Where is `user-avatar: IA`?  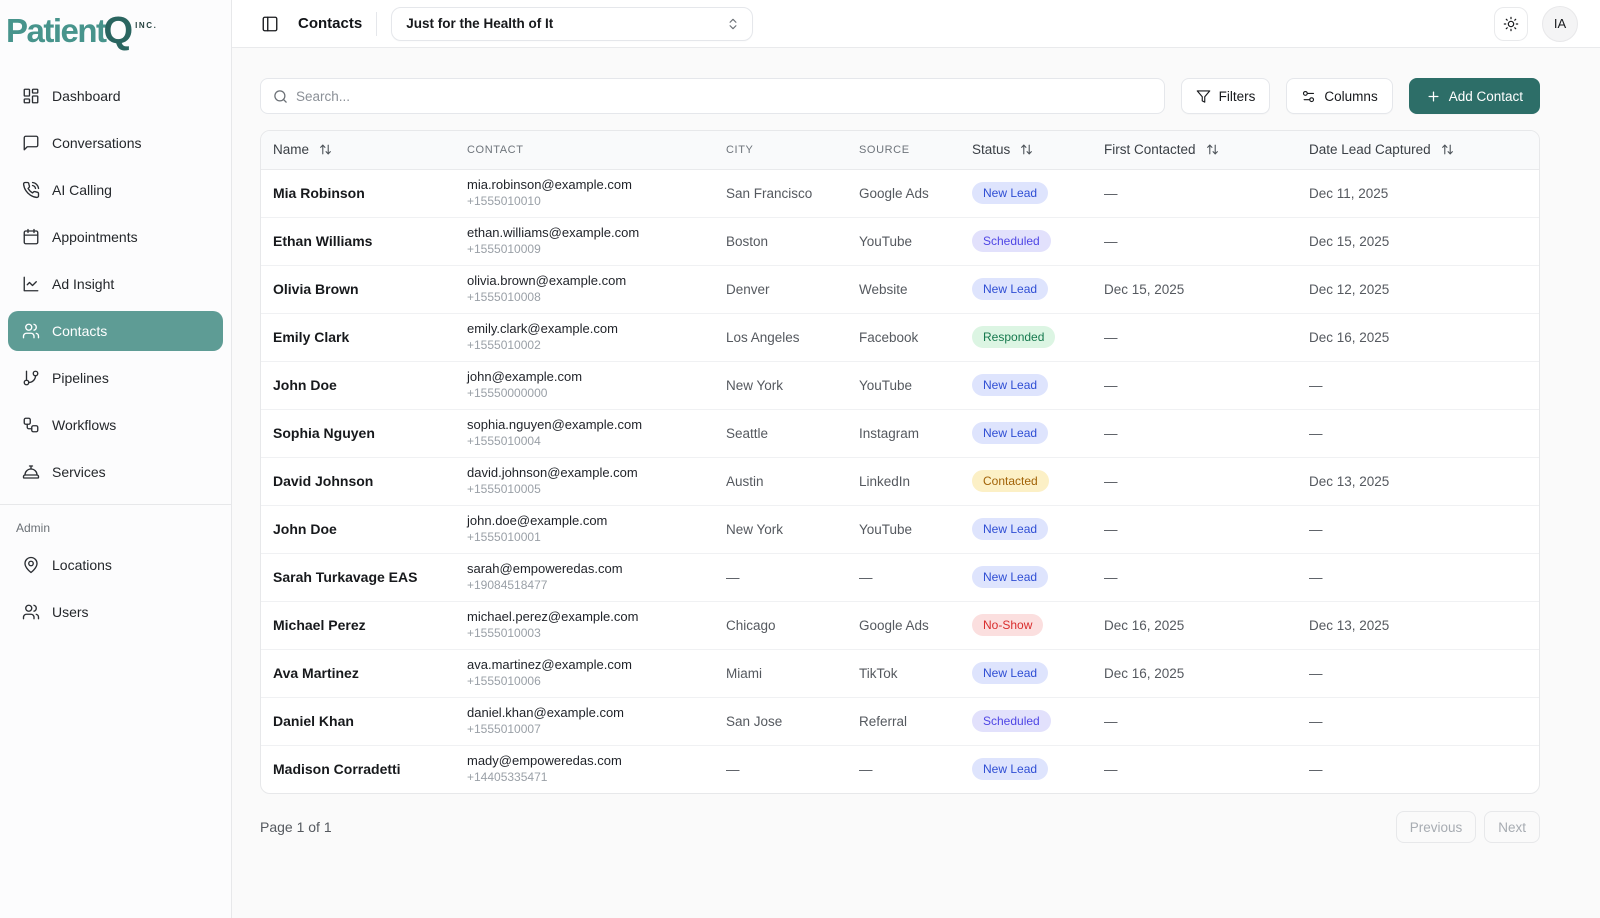
user-avatar: IA is located at coordinates (1560, 23).